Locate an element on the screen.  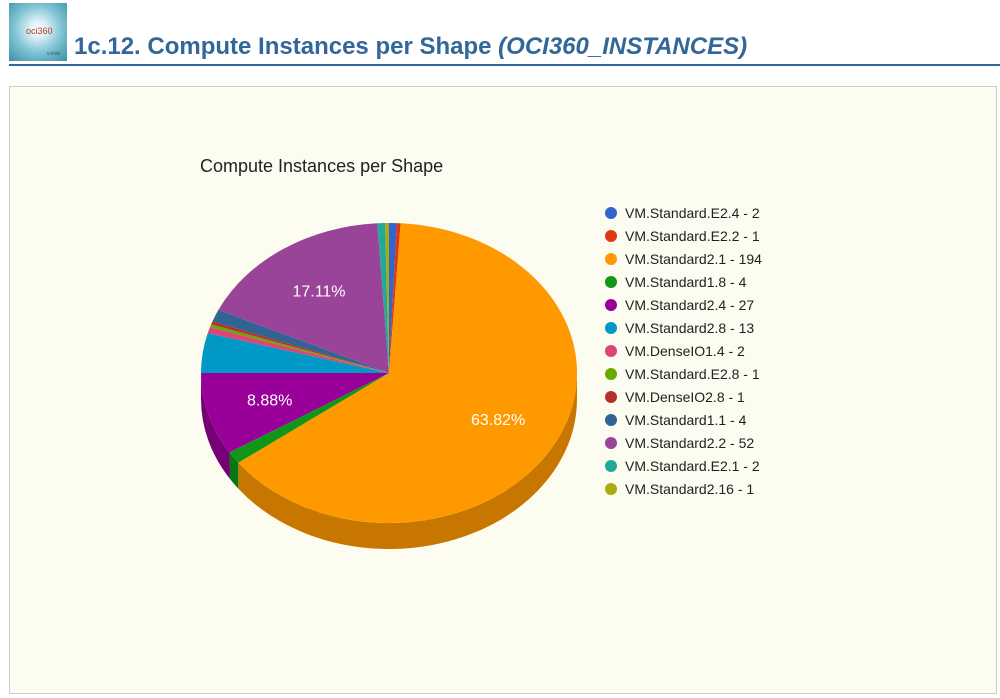
logo-text: oci360 is located at coordinates (39, 31).